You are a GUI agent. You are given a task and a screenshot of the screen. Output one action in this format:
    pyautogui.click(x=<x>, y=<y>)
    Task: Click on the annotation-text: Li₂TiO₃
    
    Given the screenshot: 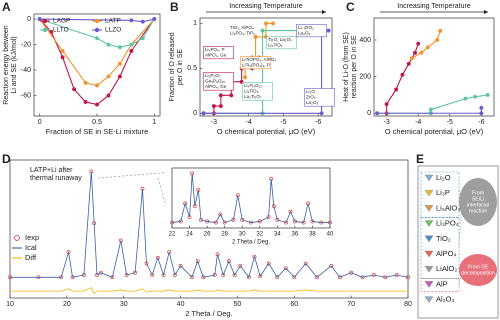 What is the action you would take?
    pyautogui.click(x=251, y=91)
    